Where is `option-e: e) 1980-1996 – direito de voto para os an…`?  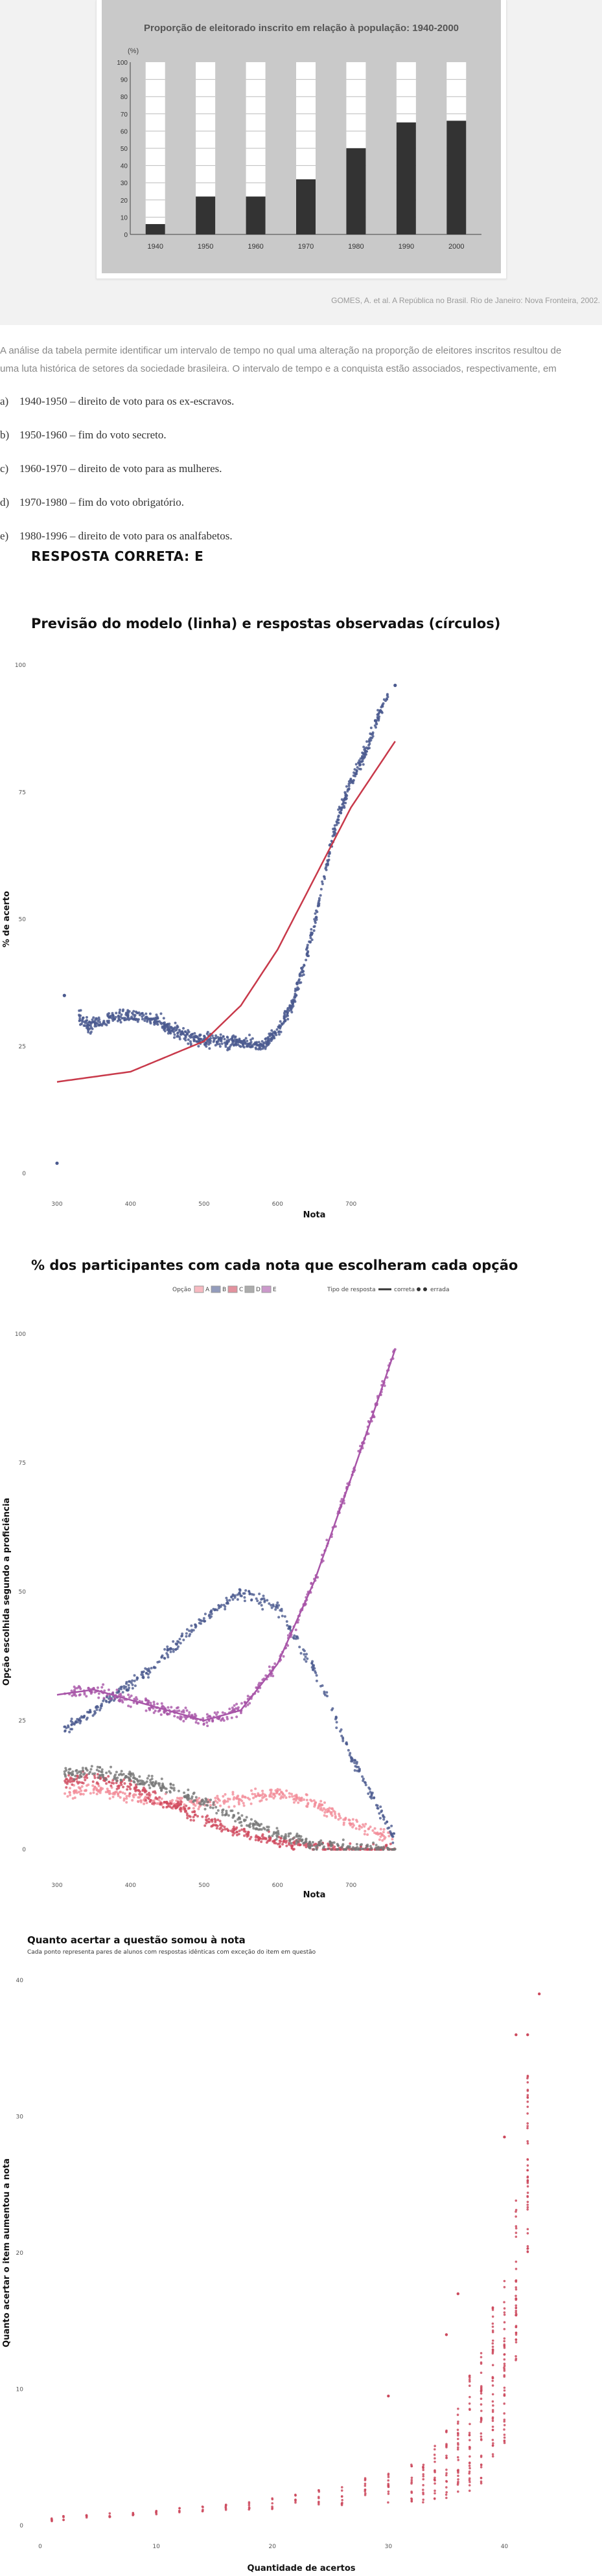 option-e: e) 1980-1996 – direito de voto para os an… is located at coordinates (116, 536).